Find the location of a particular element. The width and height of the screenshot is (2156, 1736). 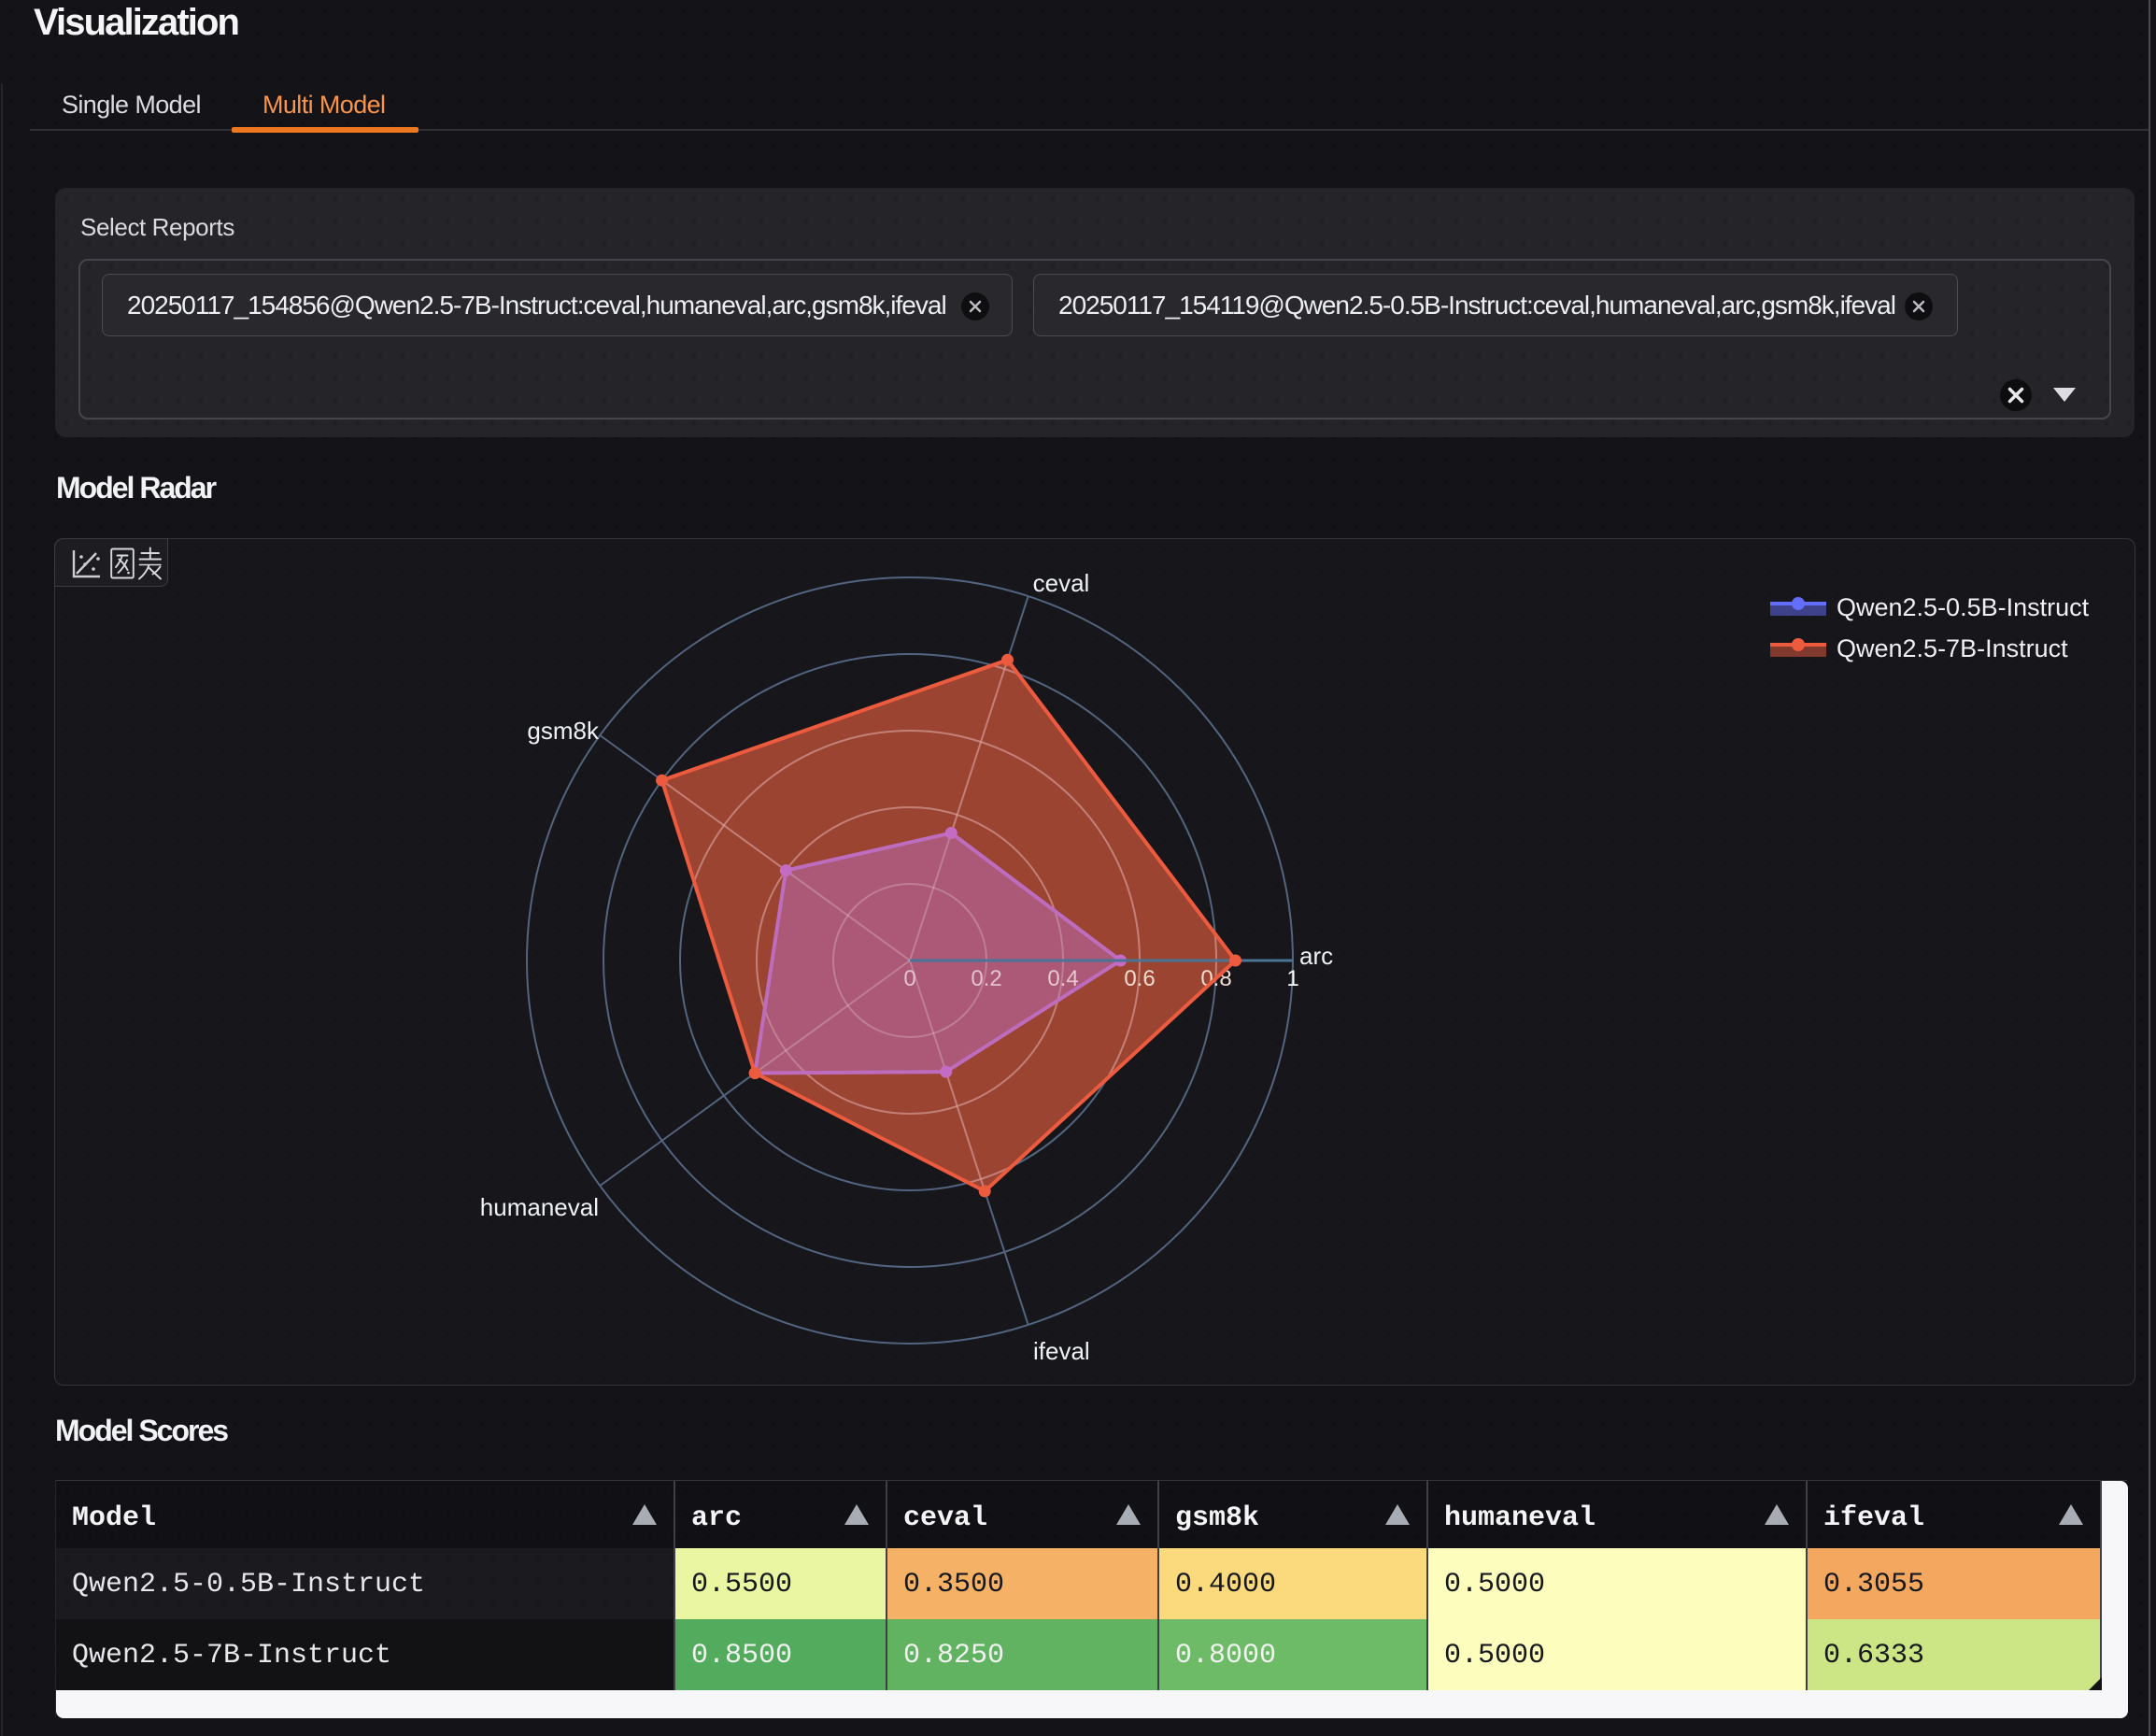

svg-text: ifeval is located at coordinates (1061, 1351).